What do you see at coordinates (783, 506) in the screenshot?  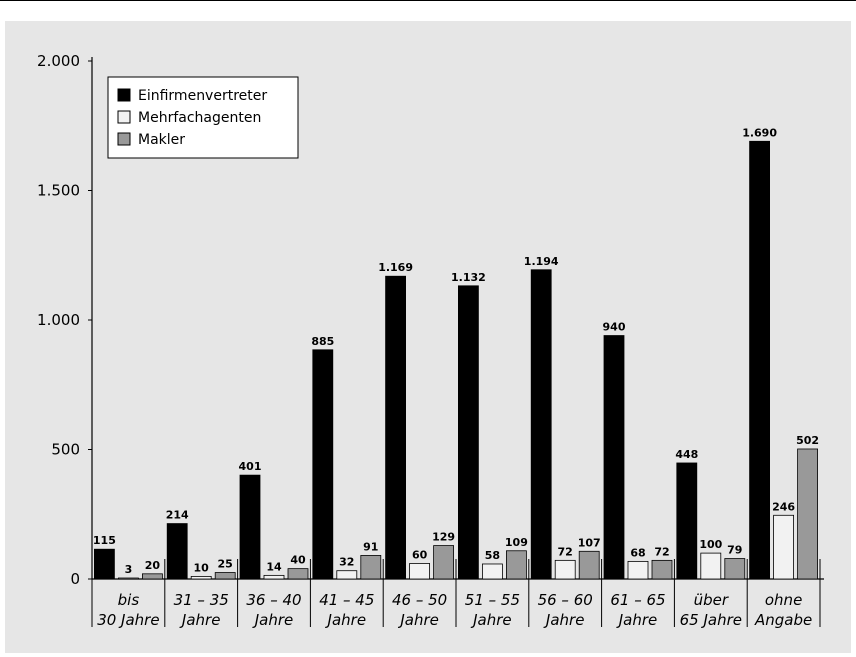 I see `data-label: 246` at bounding box center [783, 506].